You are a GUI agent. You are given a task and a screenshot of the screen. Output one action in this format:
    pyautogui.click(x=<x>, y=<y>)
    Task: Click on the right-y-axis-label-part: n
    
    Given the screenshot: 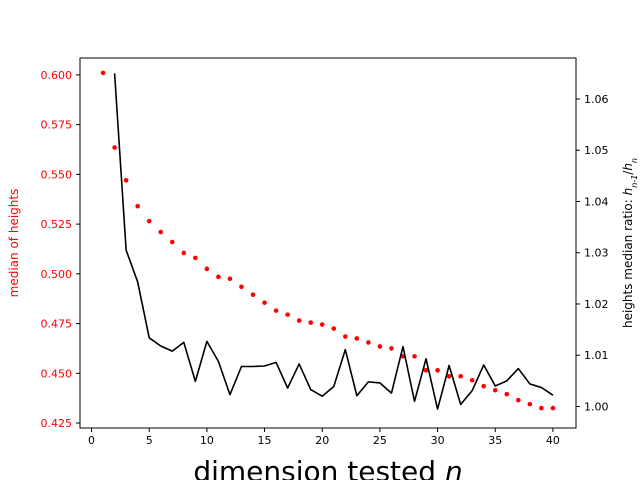 What is the action you would take?
    pyautogui.click(x=634, y=160)
    